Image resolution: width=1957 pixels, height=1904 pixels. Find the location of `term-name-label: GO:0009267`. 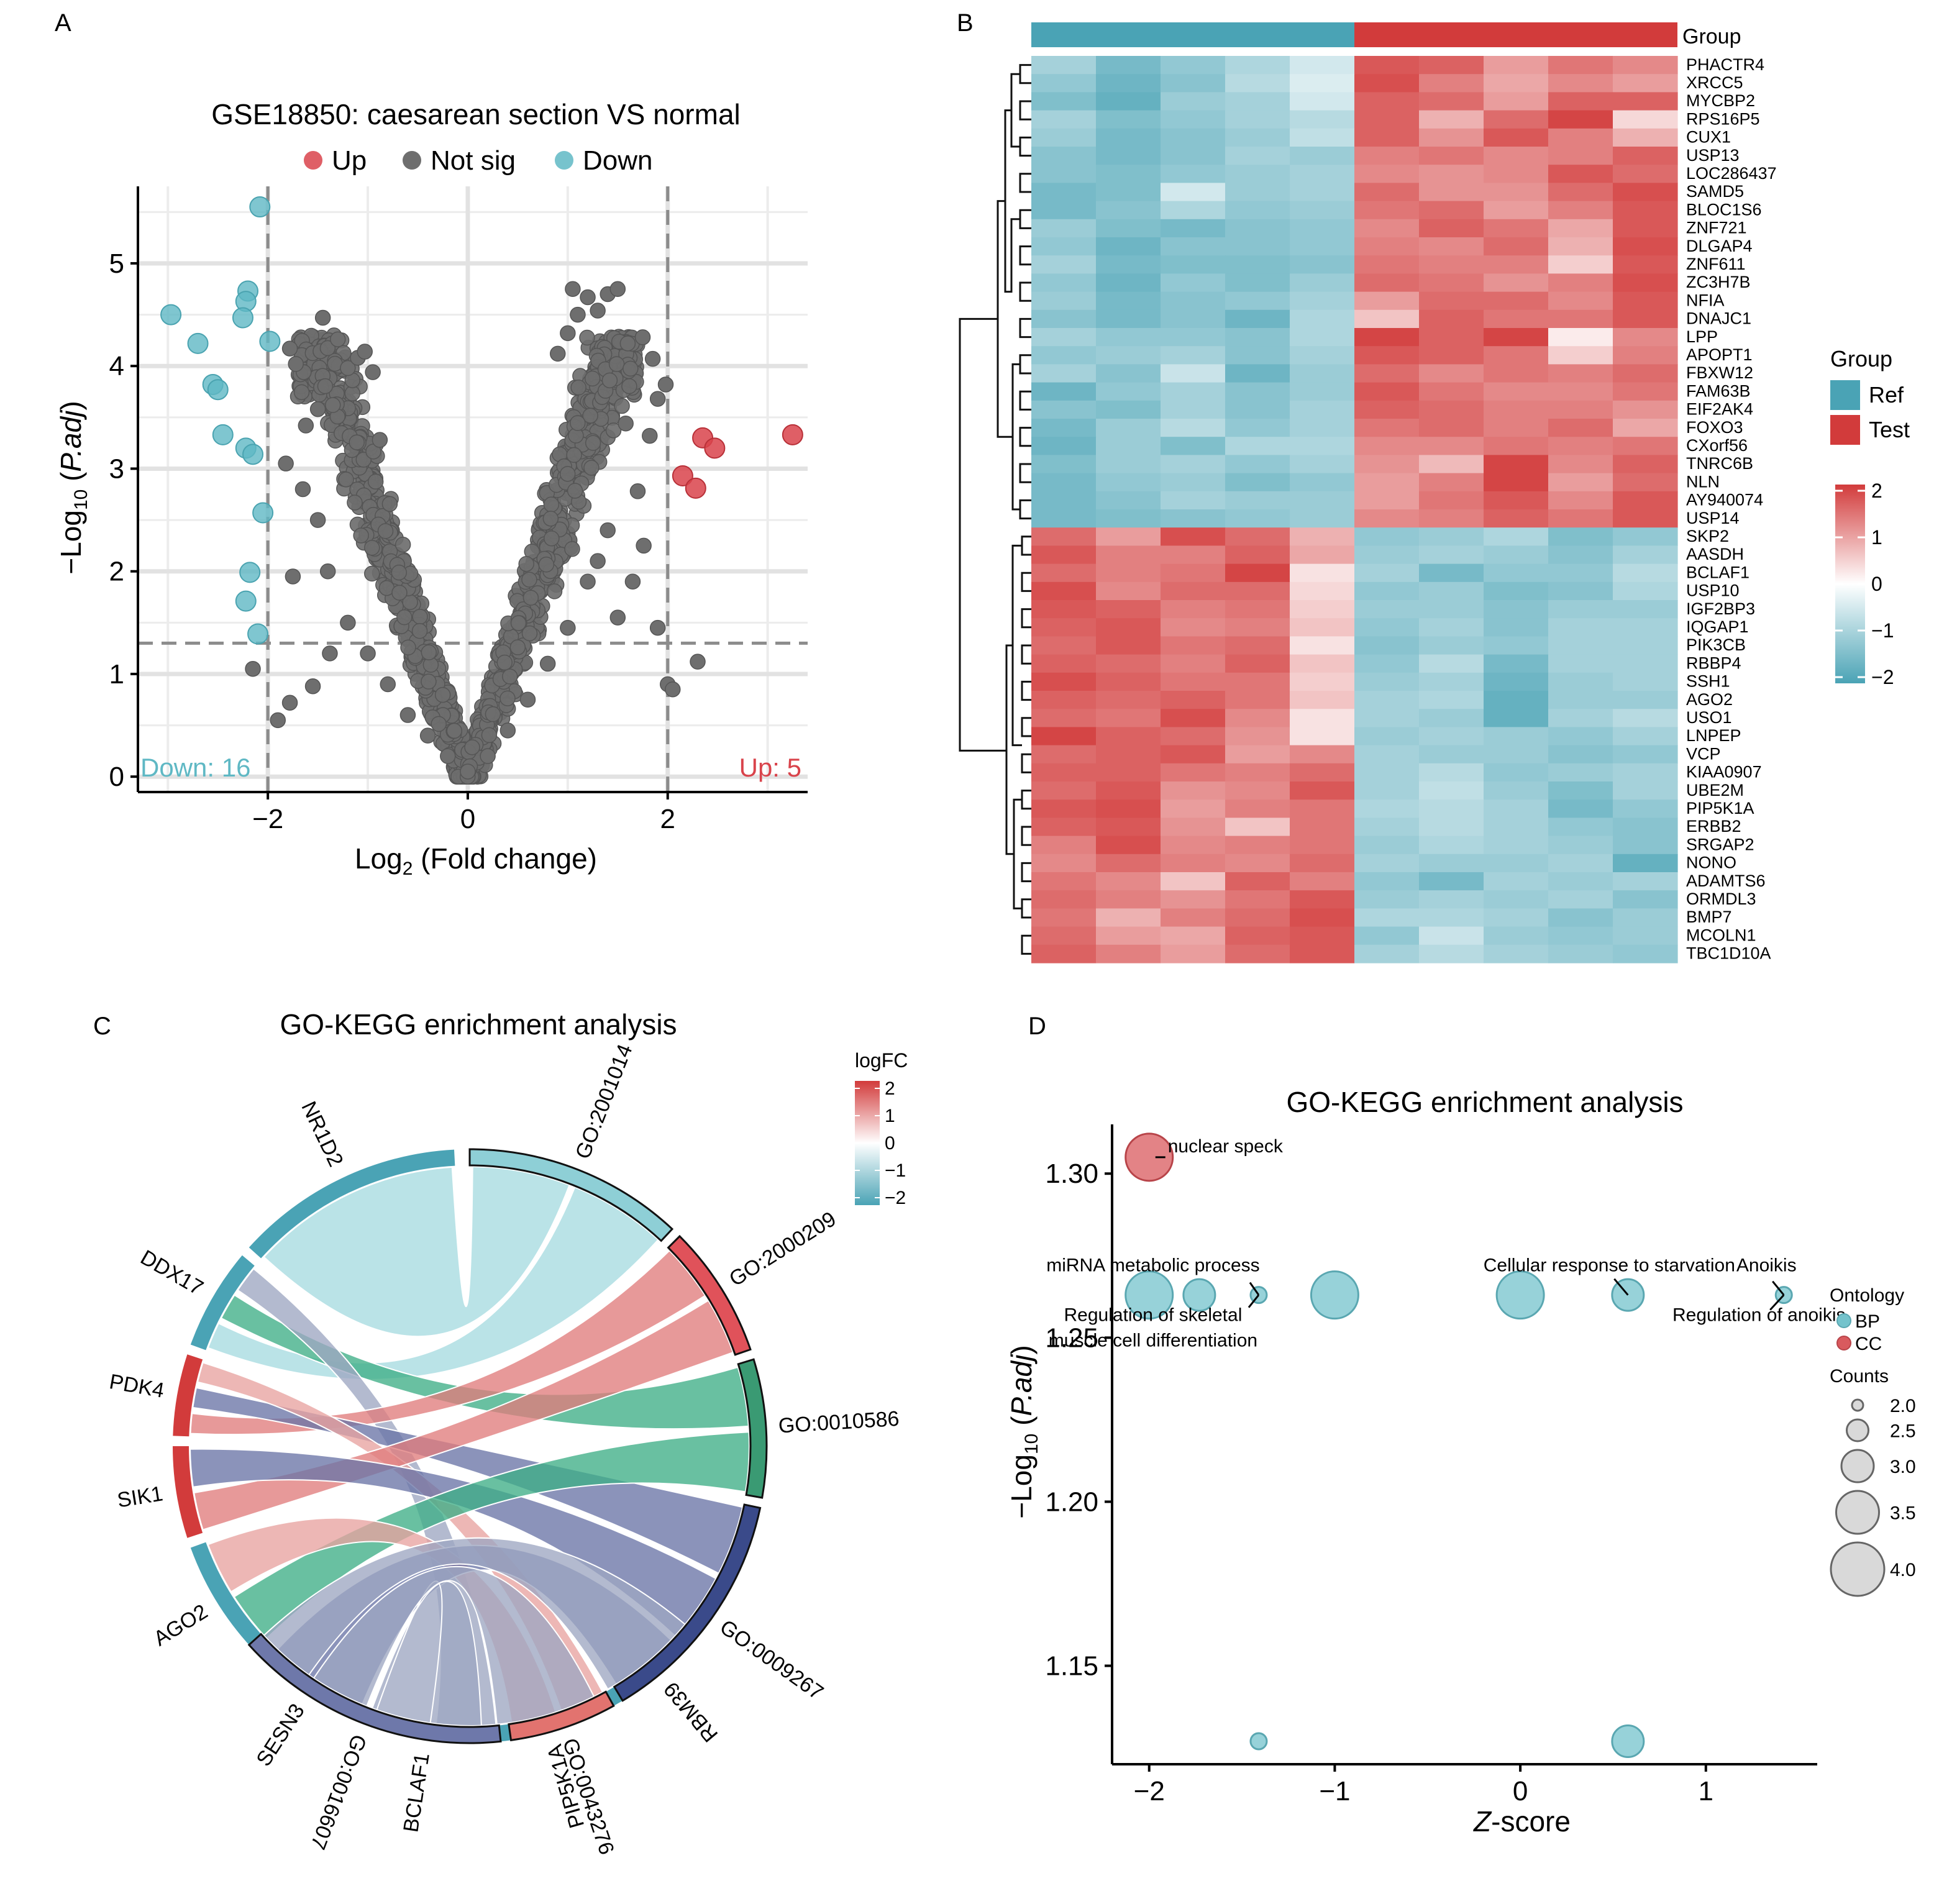

term-name-label: GO:0009267 is located at coordinates (772, 1660).